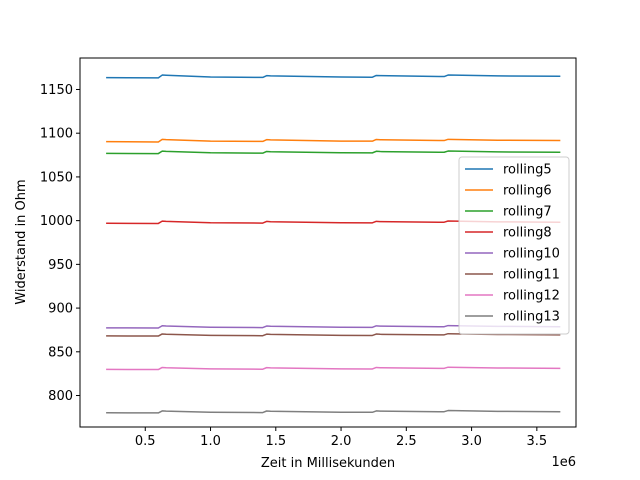 Image resolution: width=640 pixels, height=480 pixels. I want to click on series-line-rolling13, so click(333, 411).